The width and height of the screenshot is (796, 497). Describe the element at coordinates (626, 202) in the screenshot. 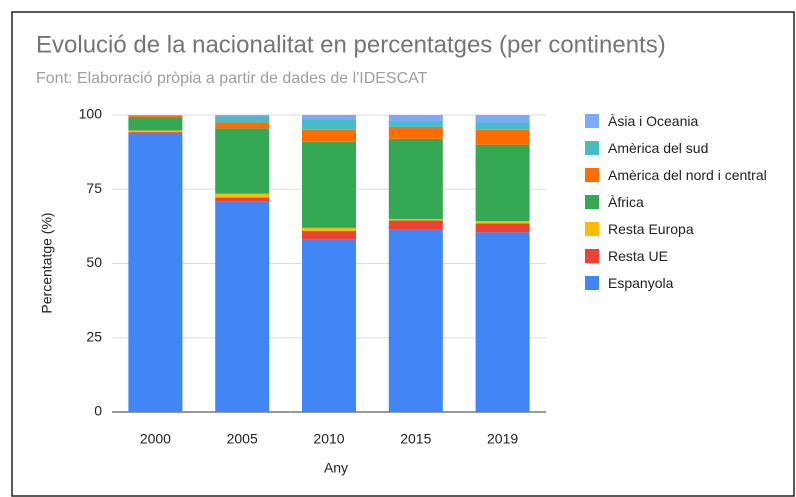

I see `legend-label: Àfrica` at that location.